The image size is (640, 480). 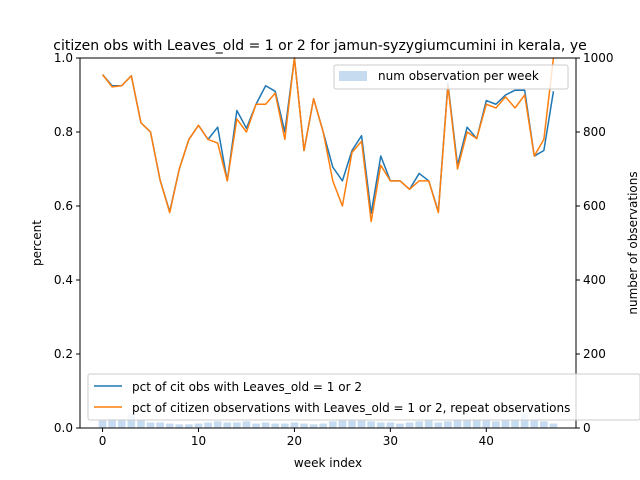 What do you see at coordinates (594, 206) in the screenshot?
I see `y2-tick-label: 600` at bounding box center [594, 206].